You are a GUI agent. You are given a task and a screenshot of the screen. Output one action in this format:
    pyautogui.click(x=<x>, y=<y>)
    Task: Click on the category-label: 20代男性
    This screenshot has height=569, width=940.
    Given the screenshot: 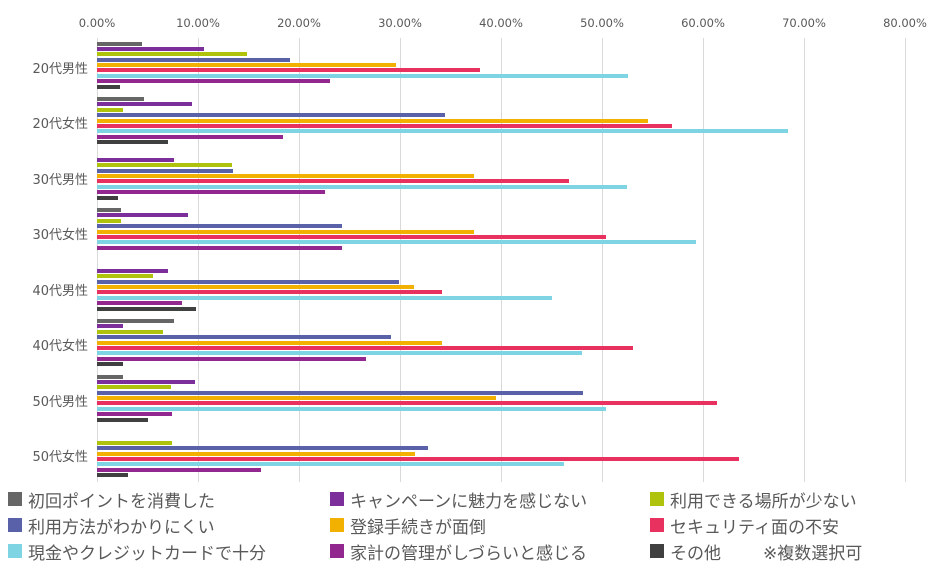 What is the action you would take?
    pyautogui.click(x=60, y=69)
    